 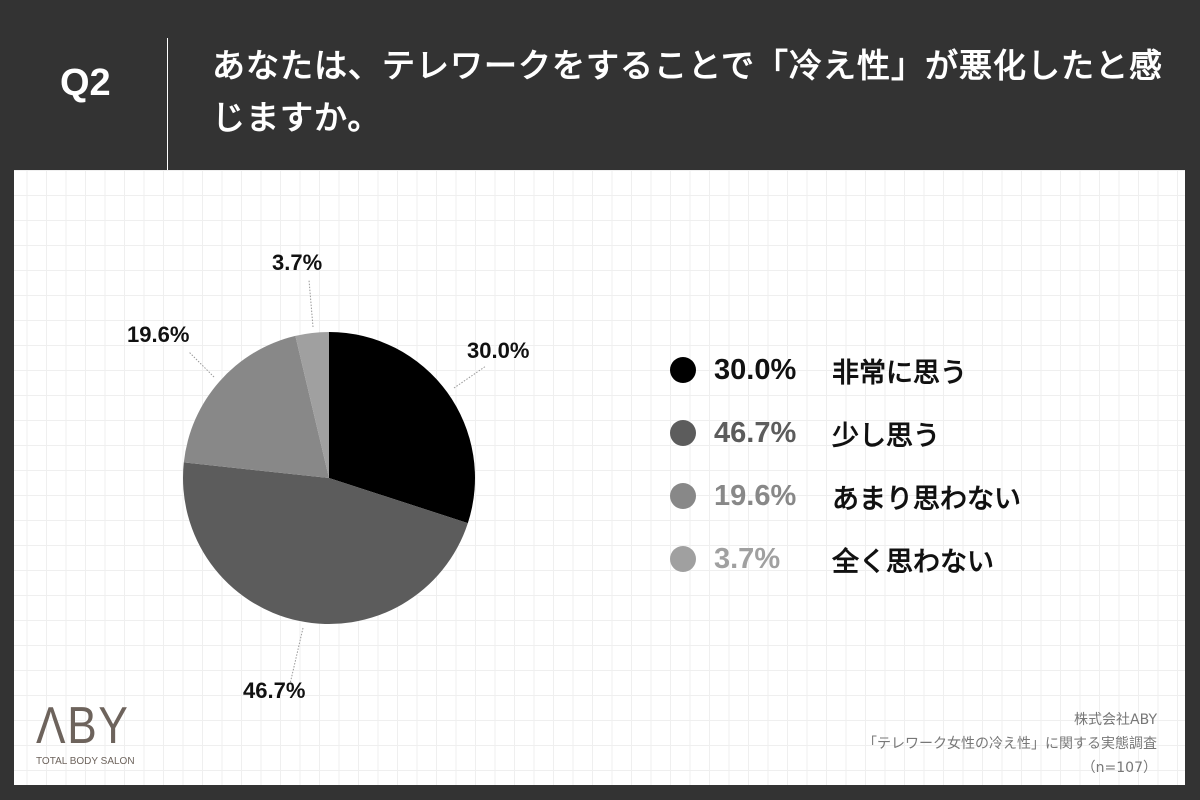 I want to click on pie-label-somewhat: 46.7%, so click(x=274, y=690).